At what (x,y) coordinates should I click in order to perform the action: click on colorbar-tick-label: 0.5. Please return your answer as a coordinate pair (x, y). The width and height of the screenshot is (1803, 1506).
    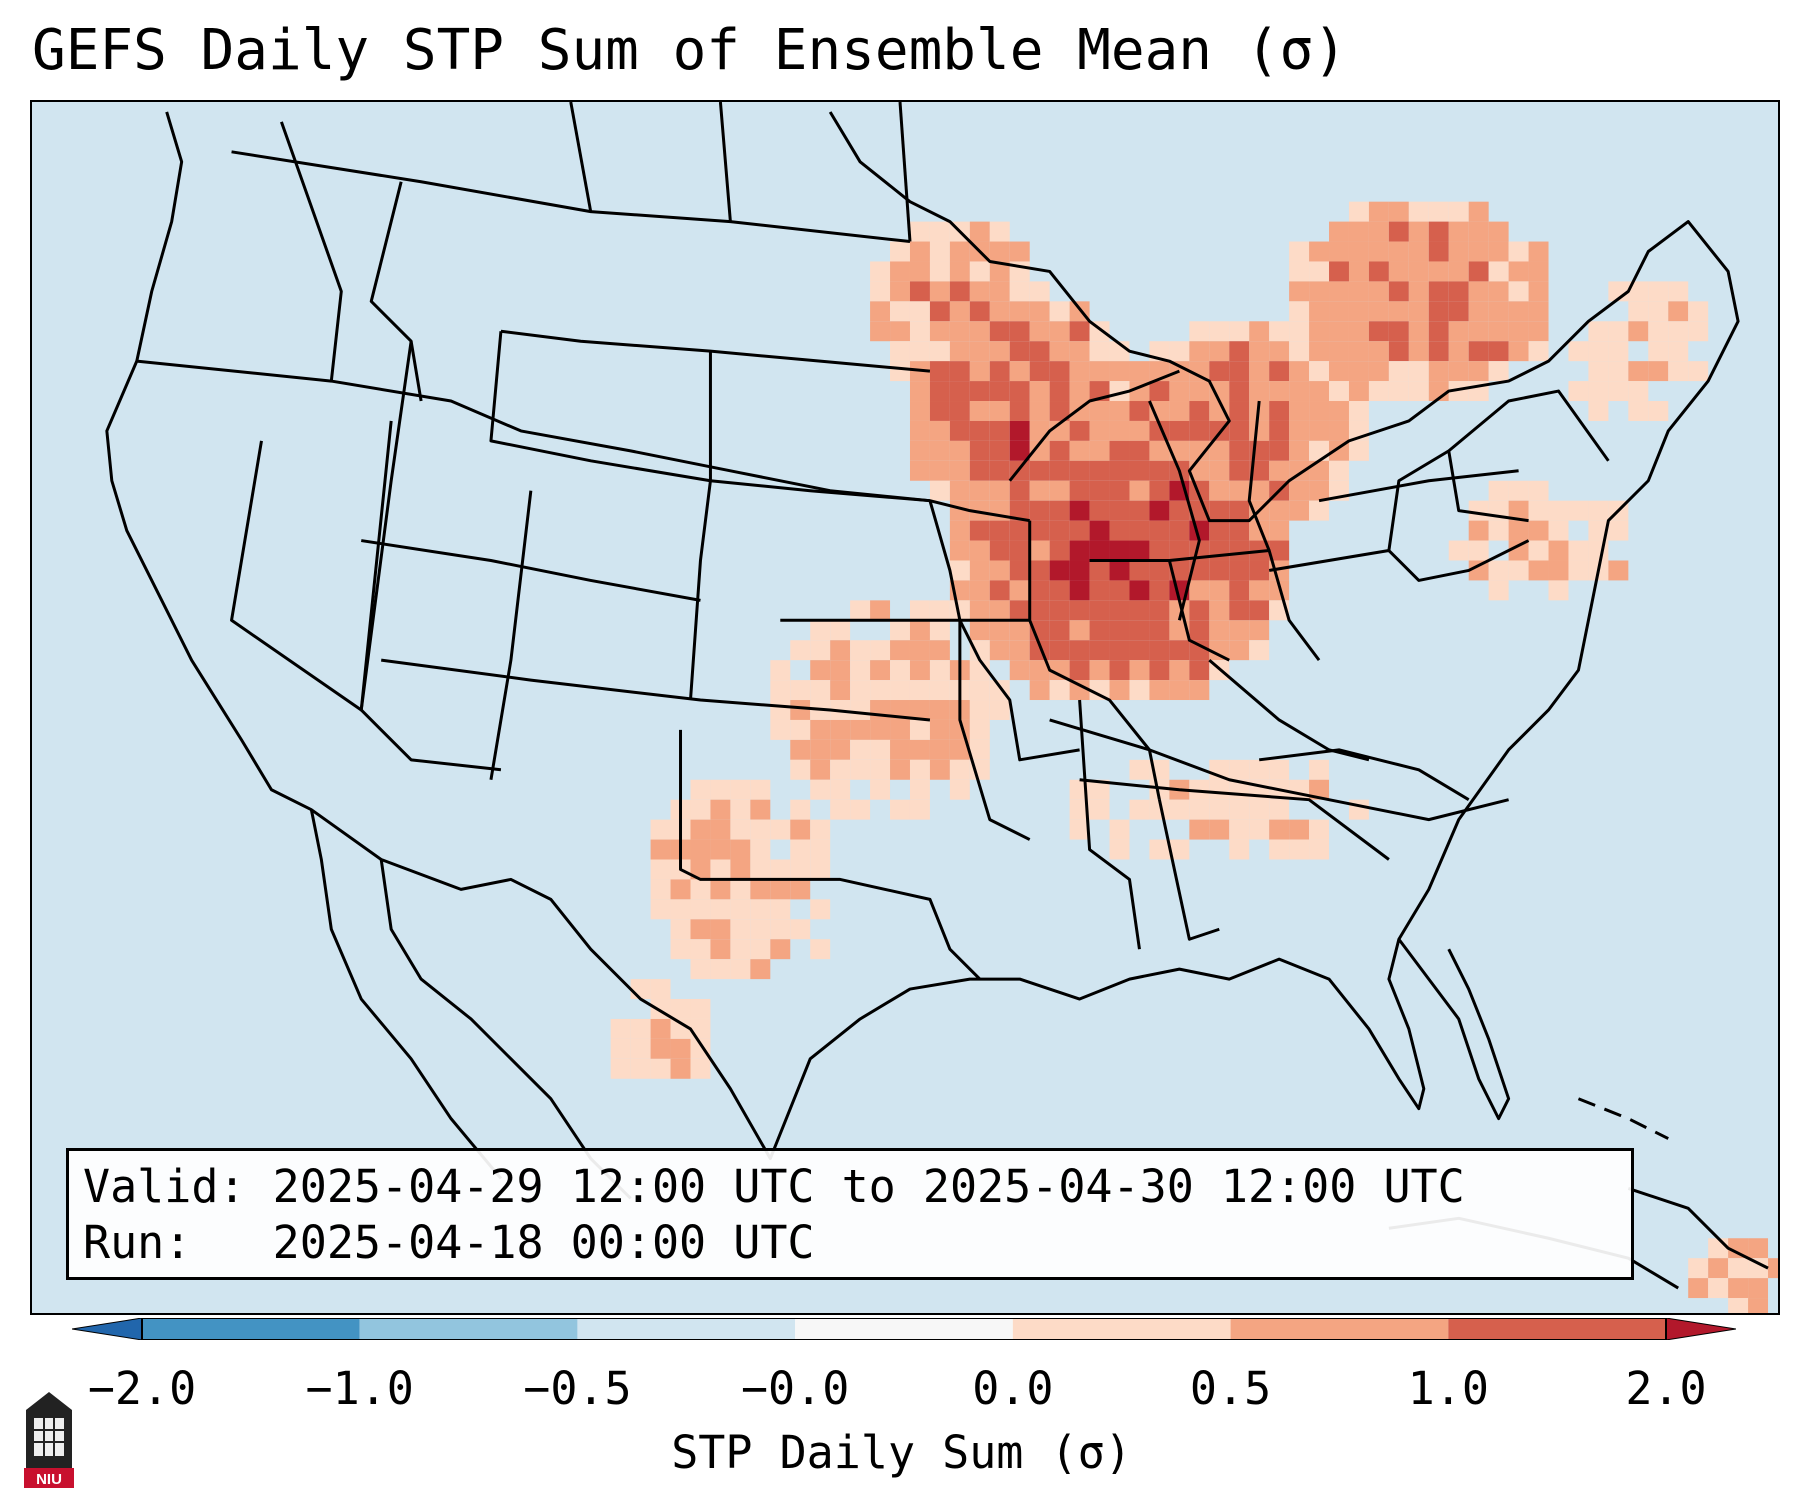
    Looking at the image, I should click on (1230, 1388).